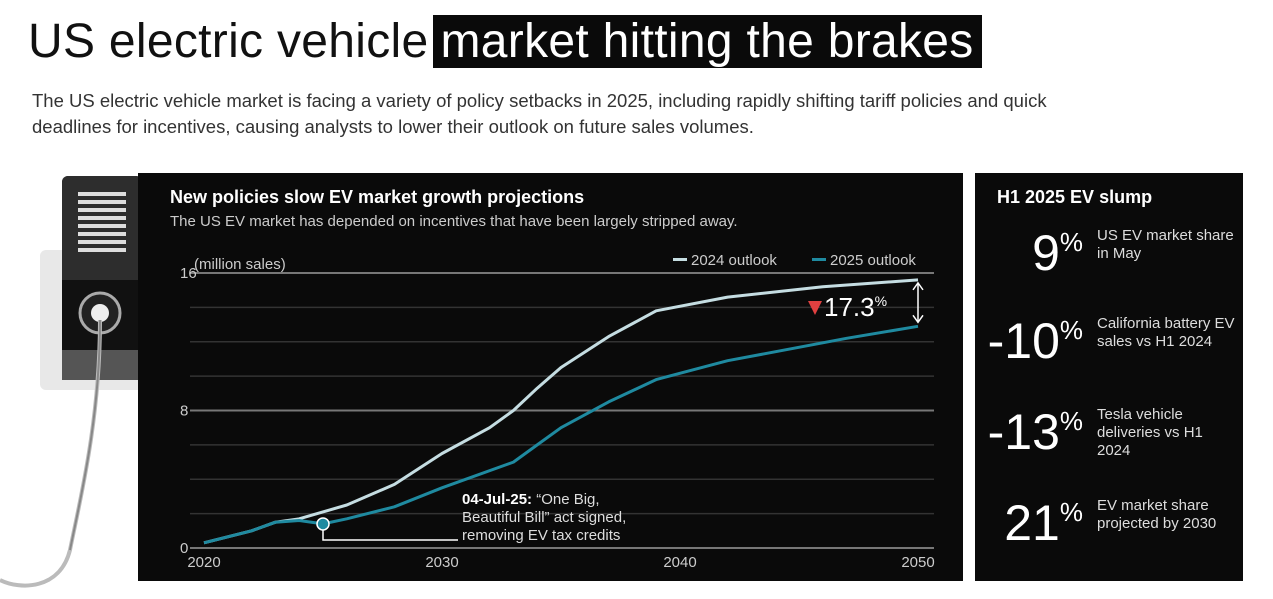 The height and width of the screenshot is (599, 1273). I want to click on down-triangle-icon, so click(815, 308).